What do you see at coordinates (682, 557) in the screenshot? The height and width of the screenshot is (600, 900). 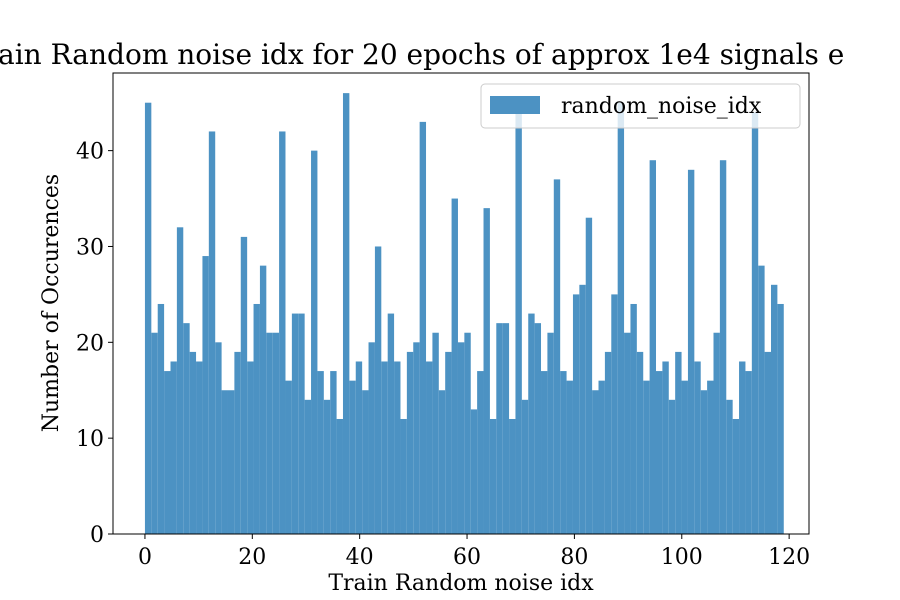 I see `x-tick-label: 100` at bounding box center [682, 557].